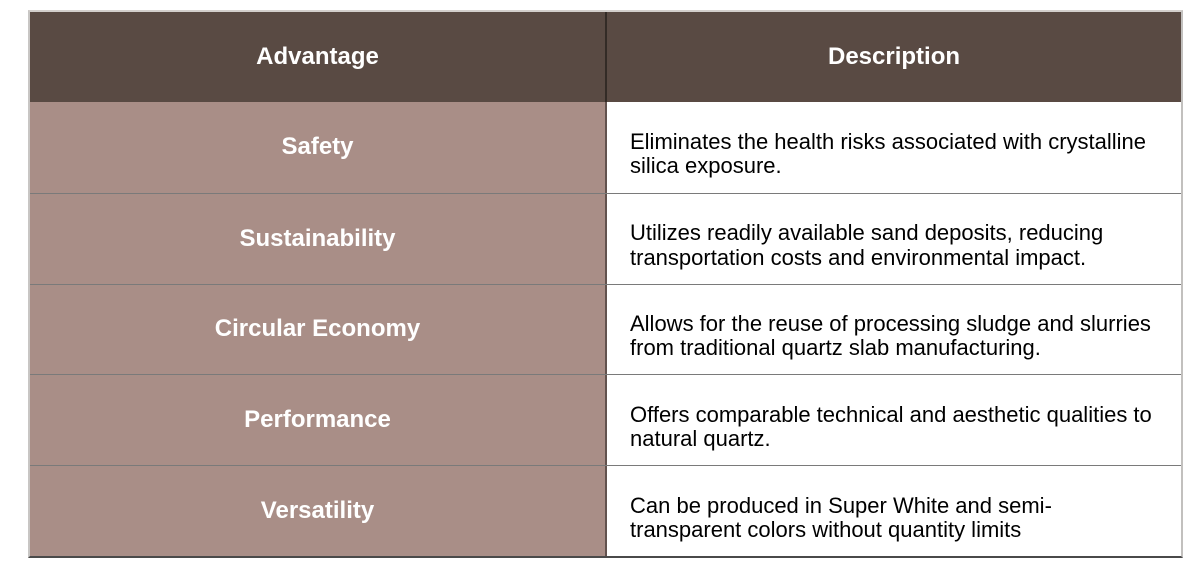 The width and height of the screenshot is (1200, 576). I want to click on table-header-row: Advantage Description, so click(605, 57).